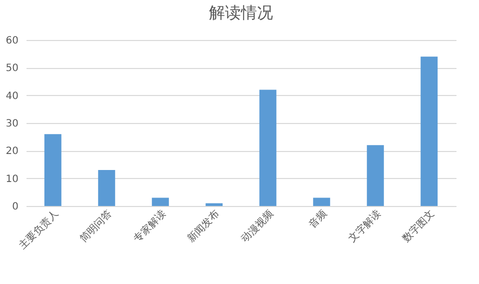 This screenshot has width=479, height=284. Describe the element at coordinates (12, 179) in the screenshot. I see `y-tick-label: 10` at that location.